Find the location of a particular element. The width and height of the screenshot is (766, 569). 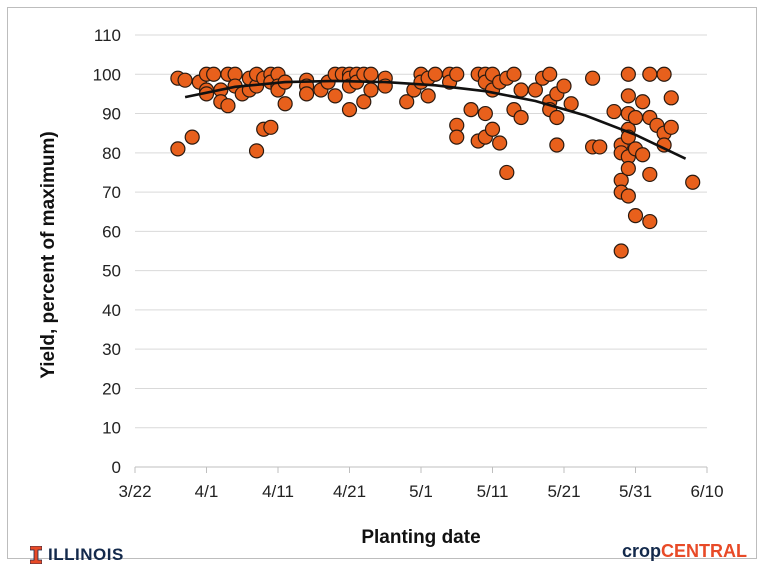

x-tick-label: 4/1 is located at coordinates (207, 491).